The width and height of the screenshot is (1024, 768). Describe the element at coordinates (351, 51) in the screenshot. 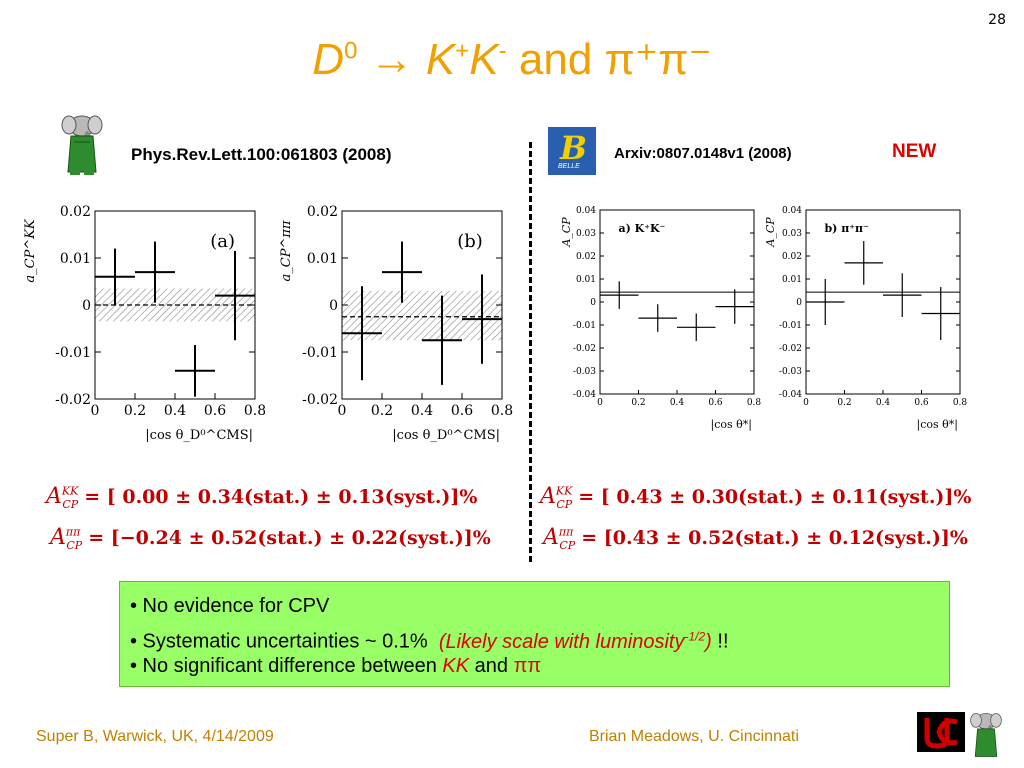

I see `title-d-sup: 0` at that location.